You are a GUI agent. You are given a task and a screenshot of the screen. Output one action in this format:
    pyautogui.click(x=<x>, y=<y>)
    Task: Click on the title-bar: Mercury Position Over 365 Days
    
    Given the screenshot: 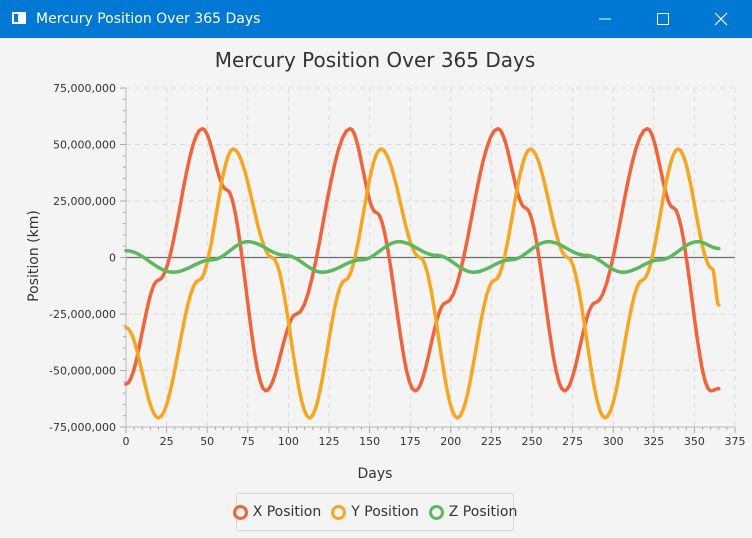 What is the action you would take?
    pyautogui.click(x=376, y=19)
    